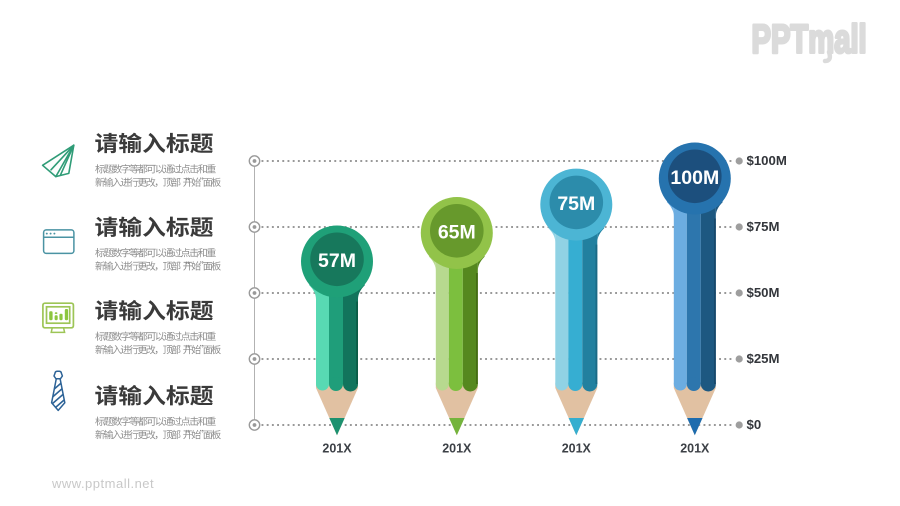 The image size is (900, 506). Describe the element at coordinates (337, 261) in the screenshot. I see `svg-text: 57M` at that location.